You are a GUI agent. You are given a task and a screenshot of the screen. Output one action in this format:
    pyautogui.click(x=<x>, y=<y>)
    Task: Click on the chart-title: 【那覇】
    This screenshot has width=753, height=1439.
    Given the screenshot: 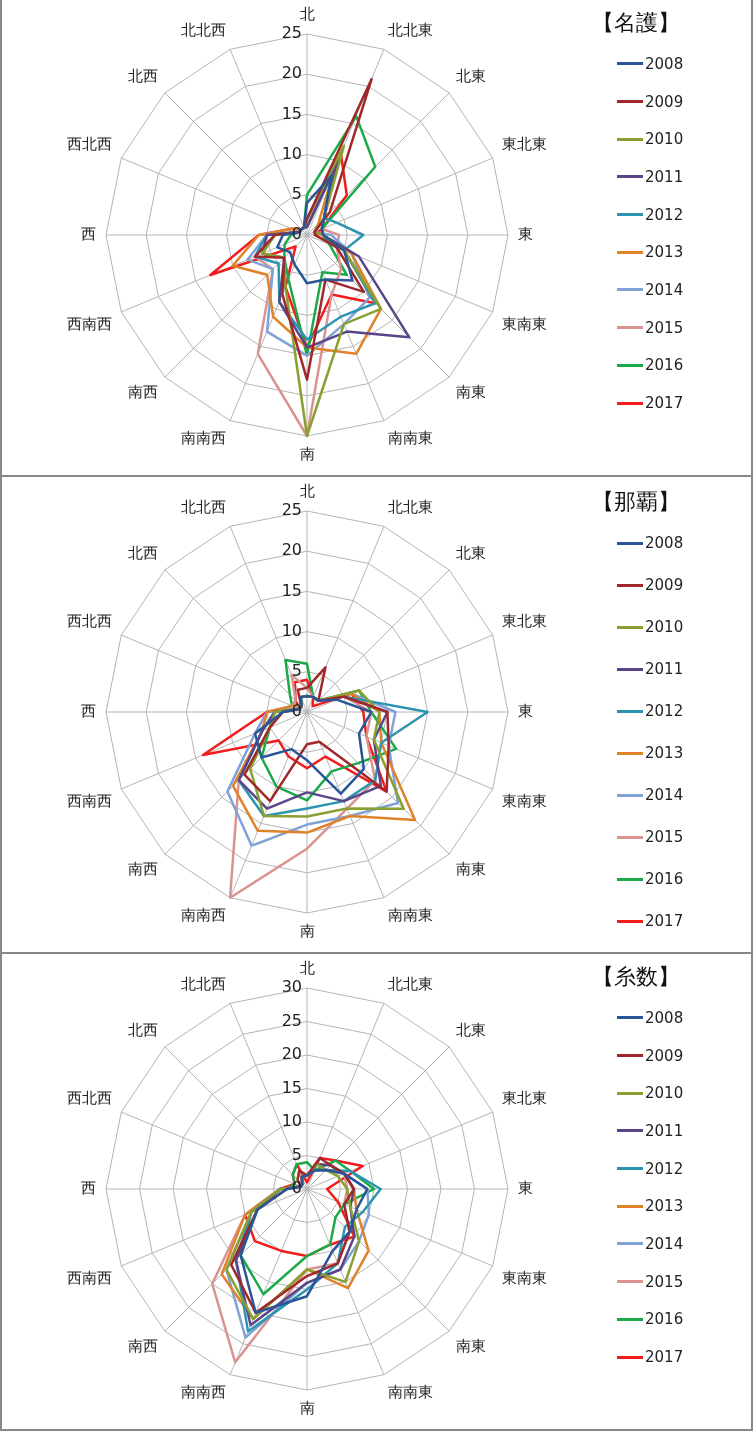 What is the action you would take?
    pyautogui.click(x=636, y=502)
    